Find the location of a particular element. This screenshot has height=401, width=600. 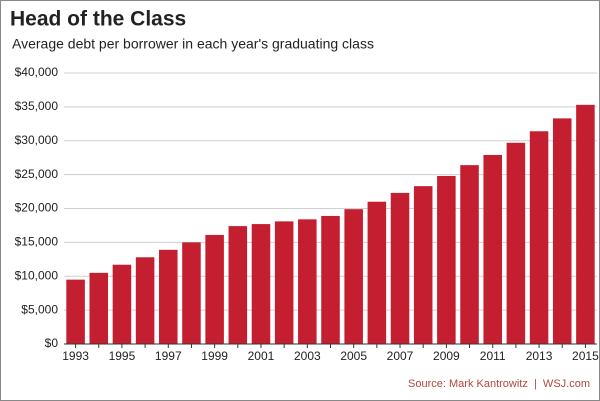

x-tick-label: 1999 is located at coordinates (214, 356).